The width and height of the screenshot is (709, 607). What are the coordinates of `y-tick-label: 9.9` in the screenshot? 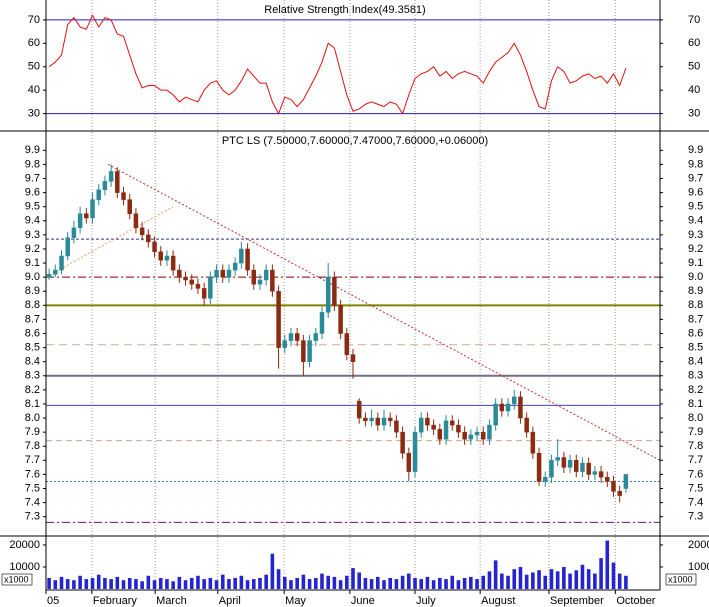 It's located at (32, 150).